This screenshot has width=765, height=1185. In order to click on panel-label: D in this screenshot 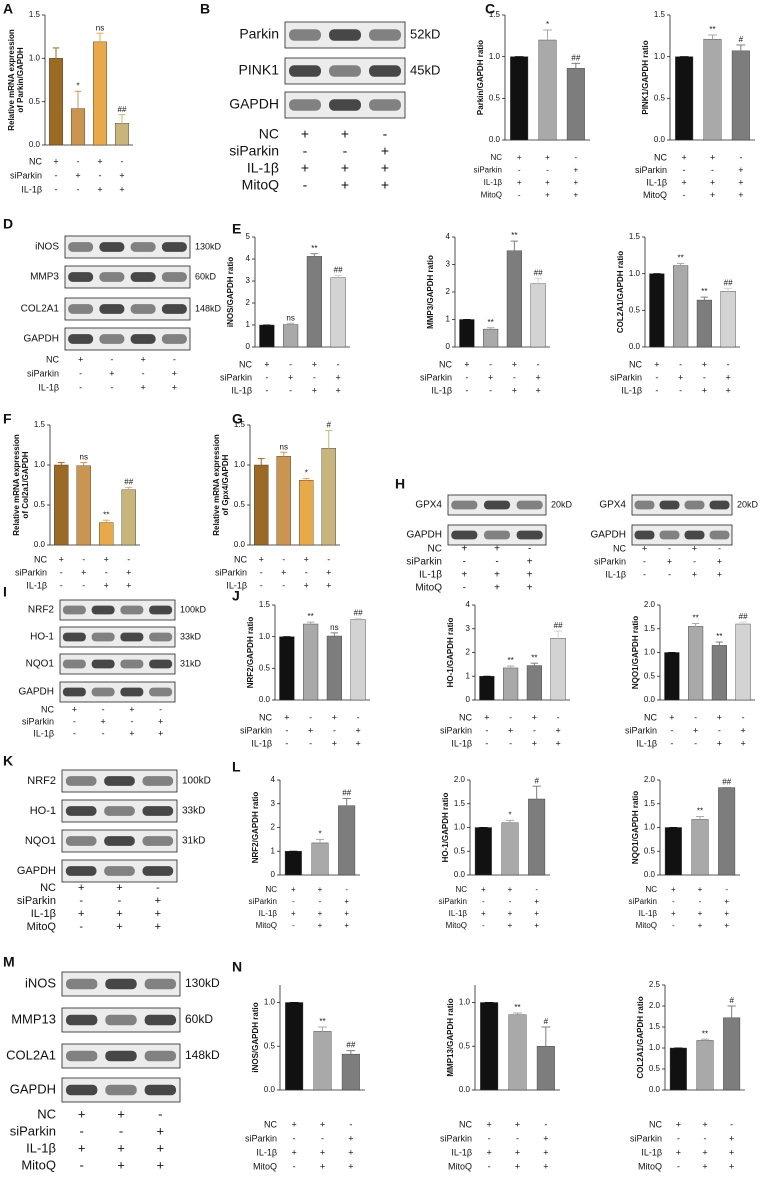, I will do `click(8, 224)`.